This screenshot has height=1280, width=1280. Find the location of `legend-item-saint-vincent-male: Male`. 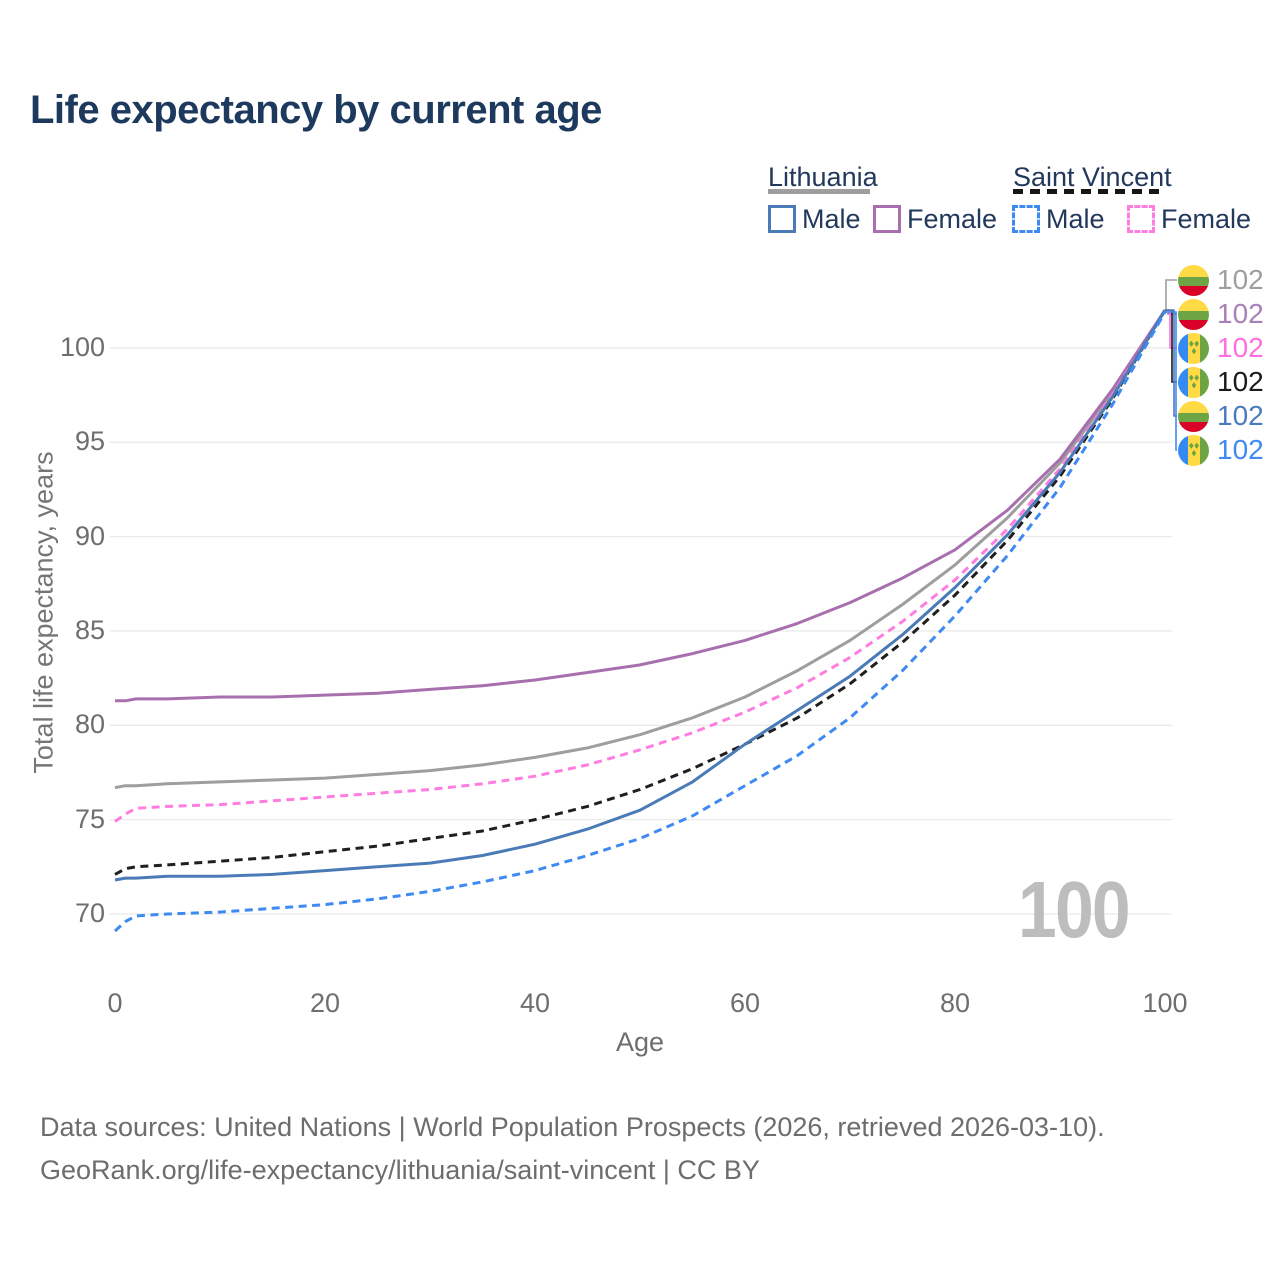

legend-item-saint-vincent-male: Male is located at coordinates (1058, 218).